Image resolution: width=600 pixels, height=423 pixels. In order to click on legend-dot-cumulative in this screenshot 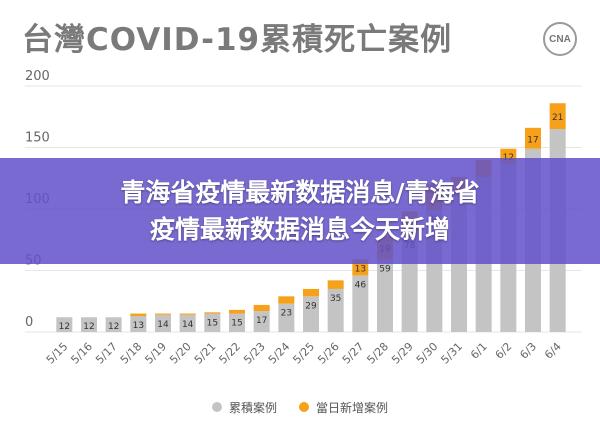, I will do `click(216, 407)`.